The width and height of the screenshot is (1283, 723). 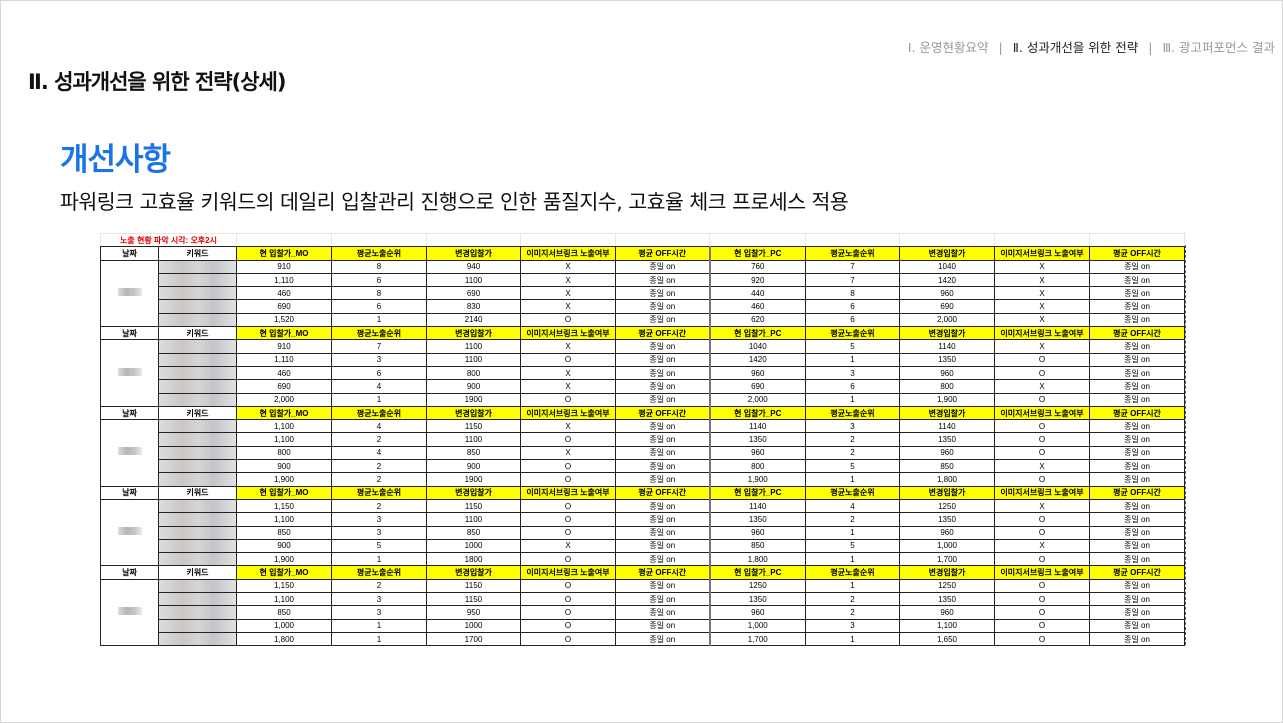 I want to click on cell-pc-new-bid: 1,700, so click(x=947, y=559).